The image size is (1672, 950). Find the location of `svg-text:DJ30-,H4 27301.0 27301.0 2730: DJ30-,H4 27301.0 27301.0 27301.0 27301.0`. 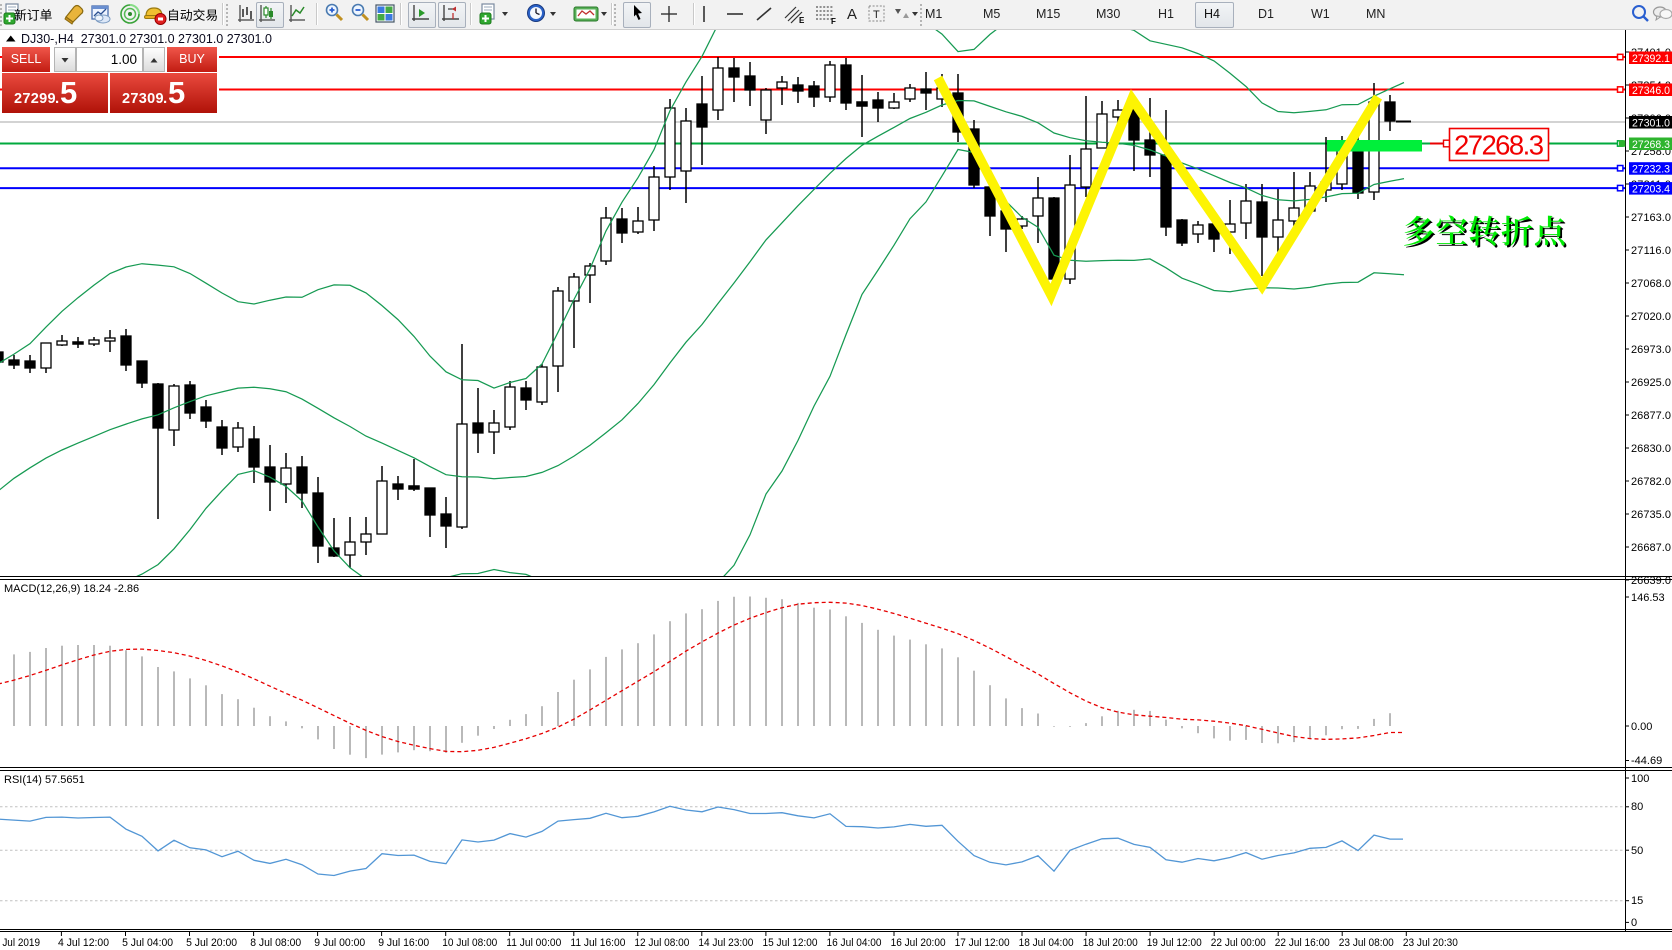

svg-text:DJ30-,H4 27301.0 27301.0 2730: DJ30-,H4 27301.0 27301.0 27301.0 27301.0 is located at coordinates (146, 39).